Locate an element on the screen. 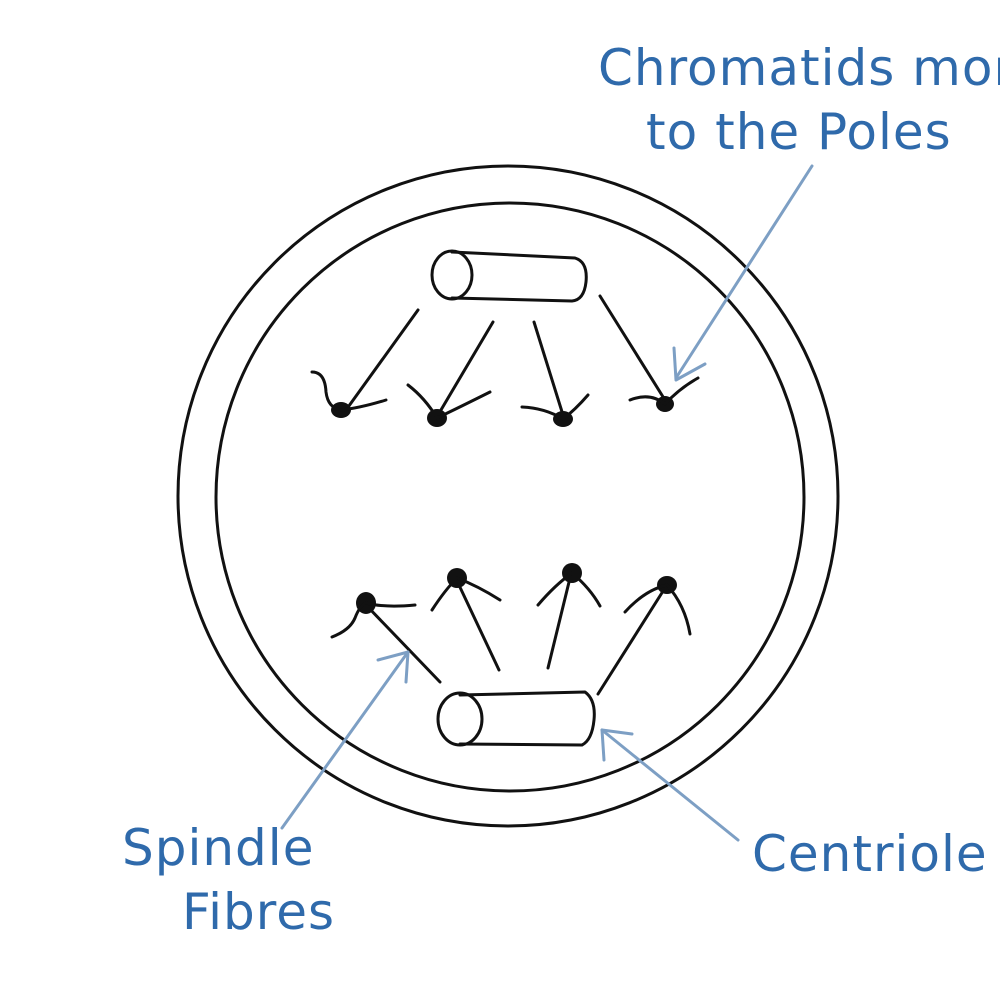 This screenshot has height=1000, width=1000. arrow-spindle-fibres is located at coordinates (345, 740).